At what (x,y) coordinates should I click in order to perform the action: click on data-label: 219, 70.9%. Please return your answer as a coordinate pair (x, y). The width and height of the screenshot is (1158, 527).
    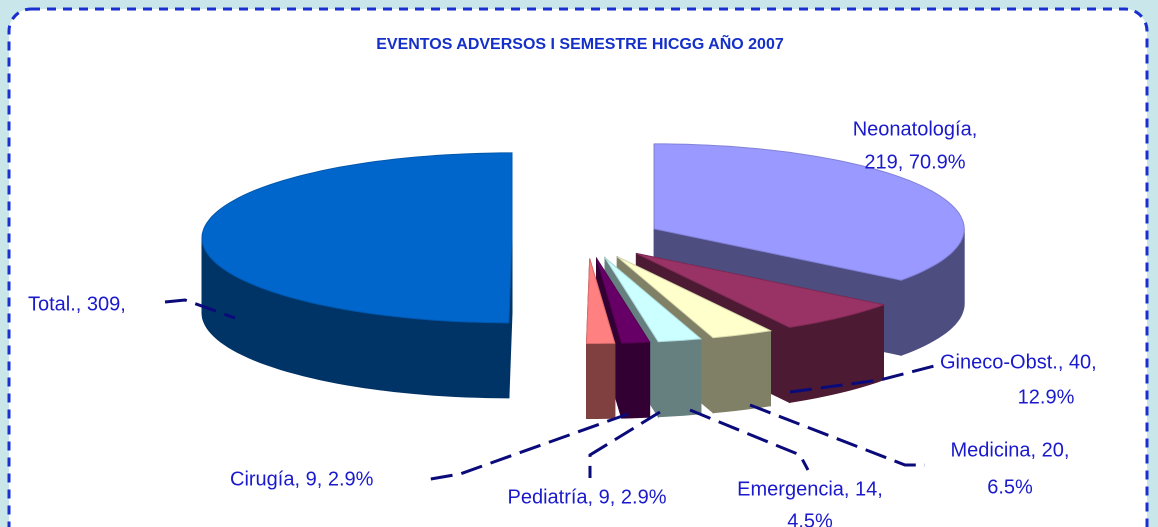
    Looking at the image, I should click on (914, 162).